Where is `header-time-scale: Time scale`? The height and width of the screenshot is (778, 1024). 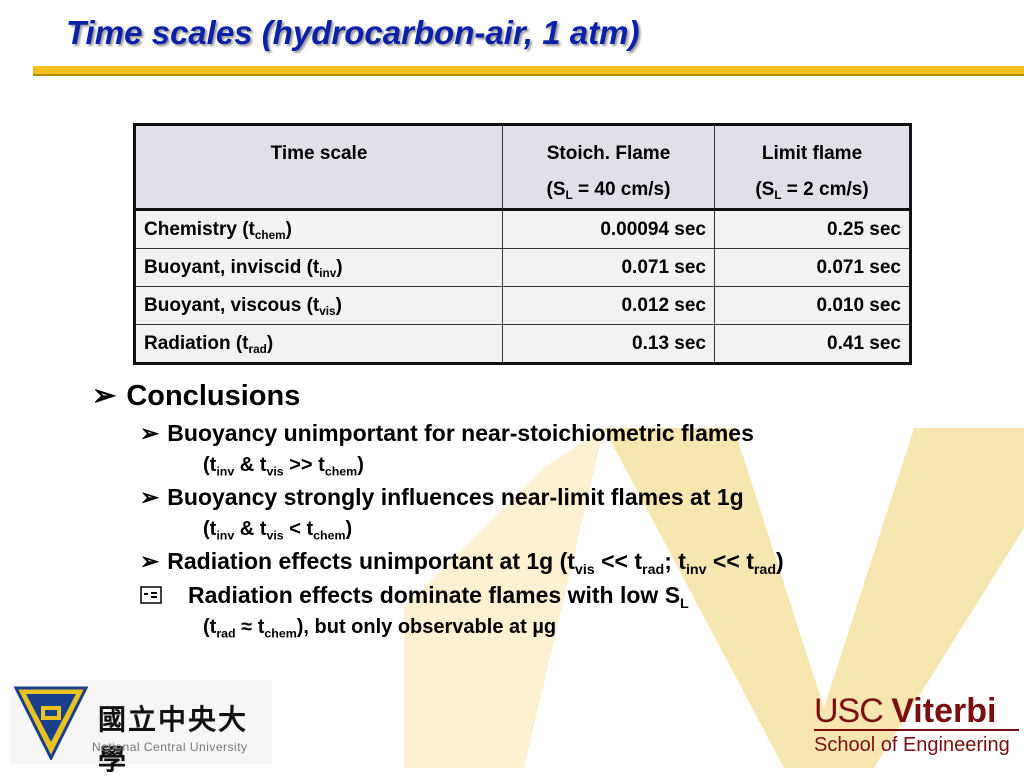 header-time-scale: Time scale is located at coordinates (318, 167).